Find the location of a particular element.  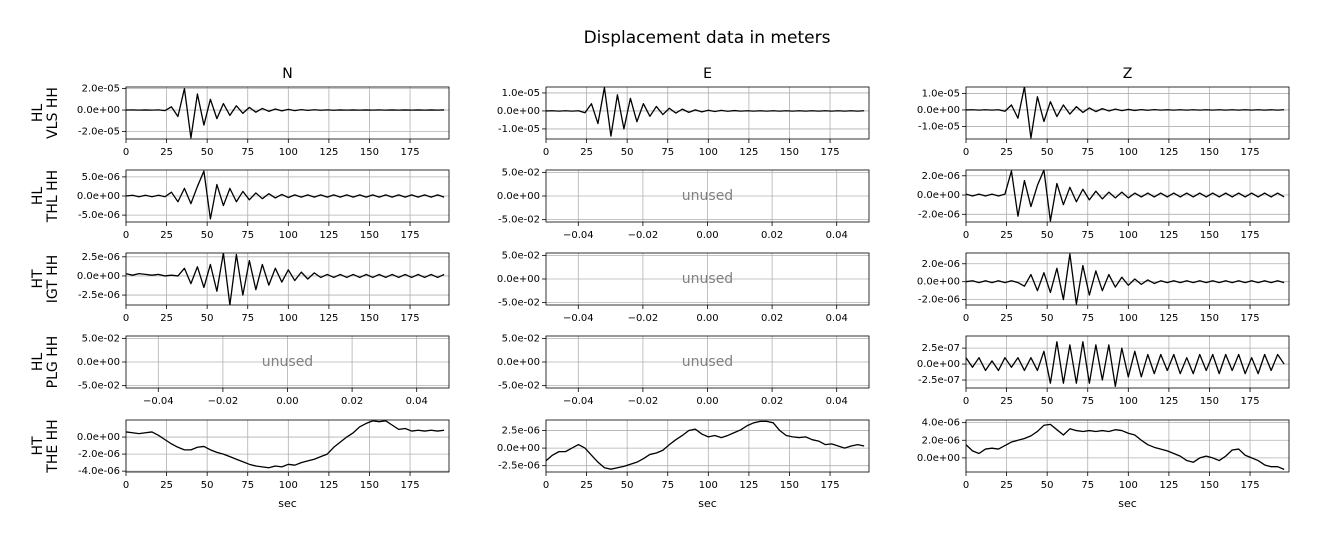

y-tick-label: 1.0e-05 is located at coordinates (941, 93).